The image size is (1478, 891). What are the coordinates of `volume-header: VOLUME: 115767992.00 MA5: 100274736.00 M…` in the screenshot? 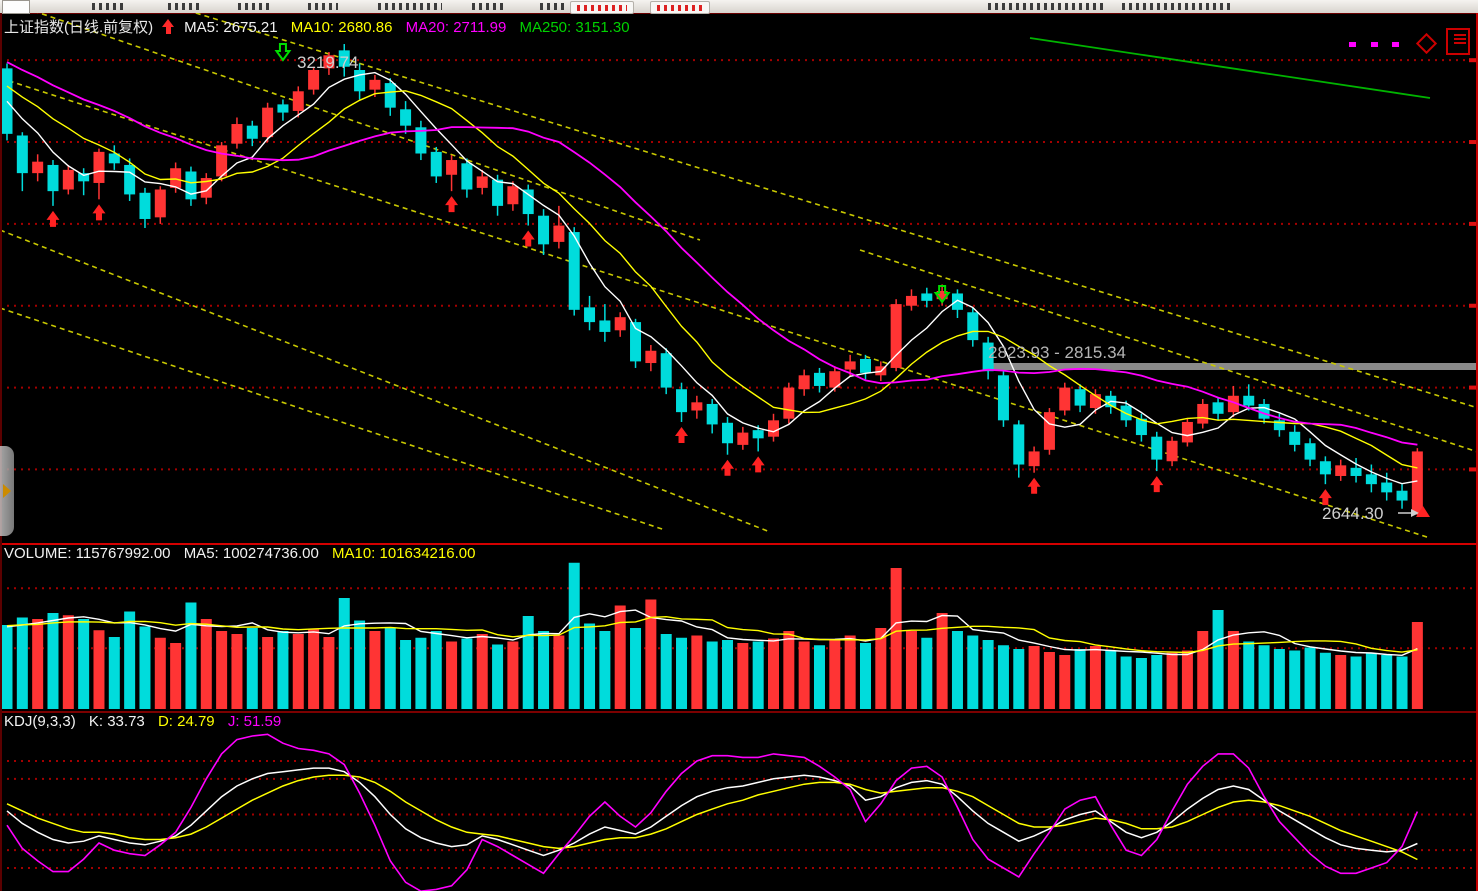 It's located at (244, 553).